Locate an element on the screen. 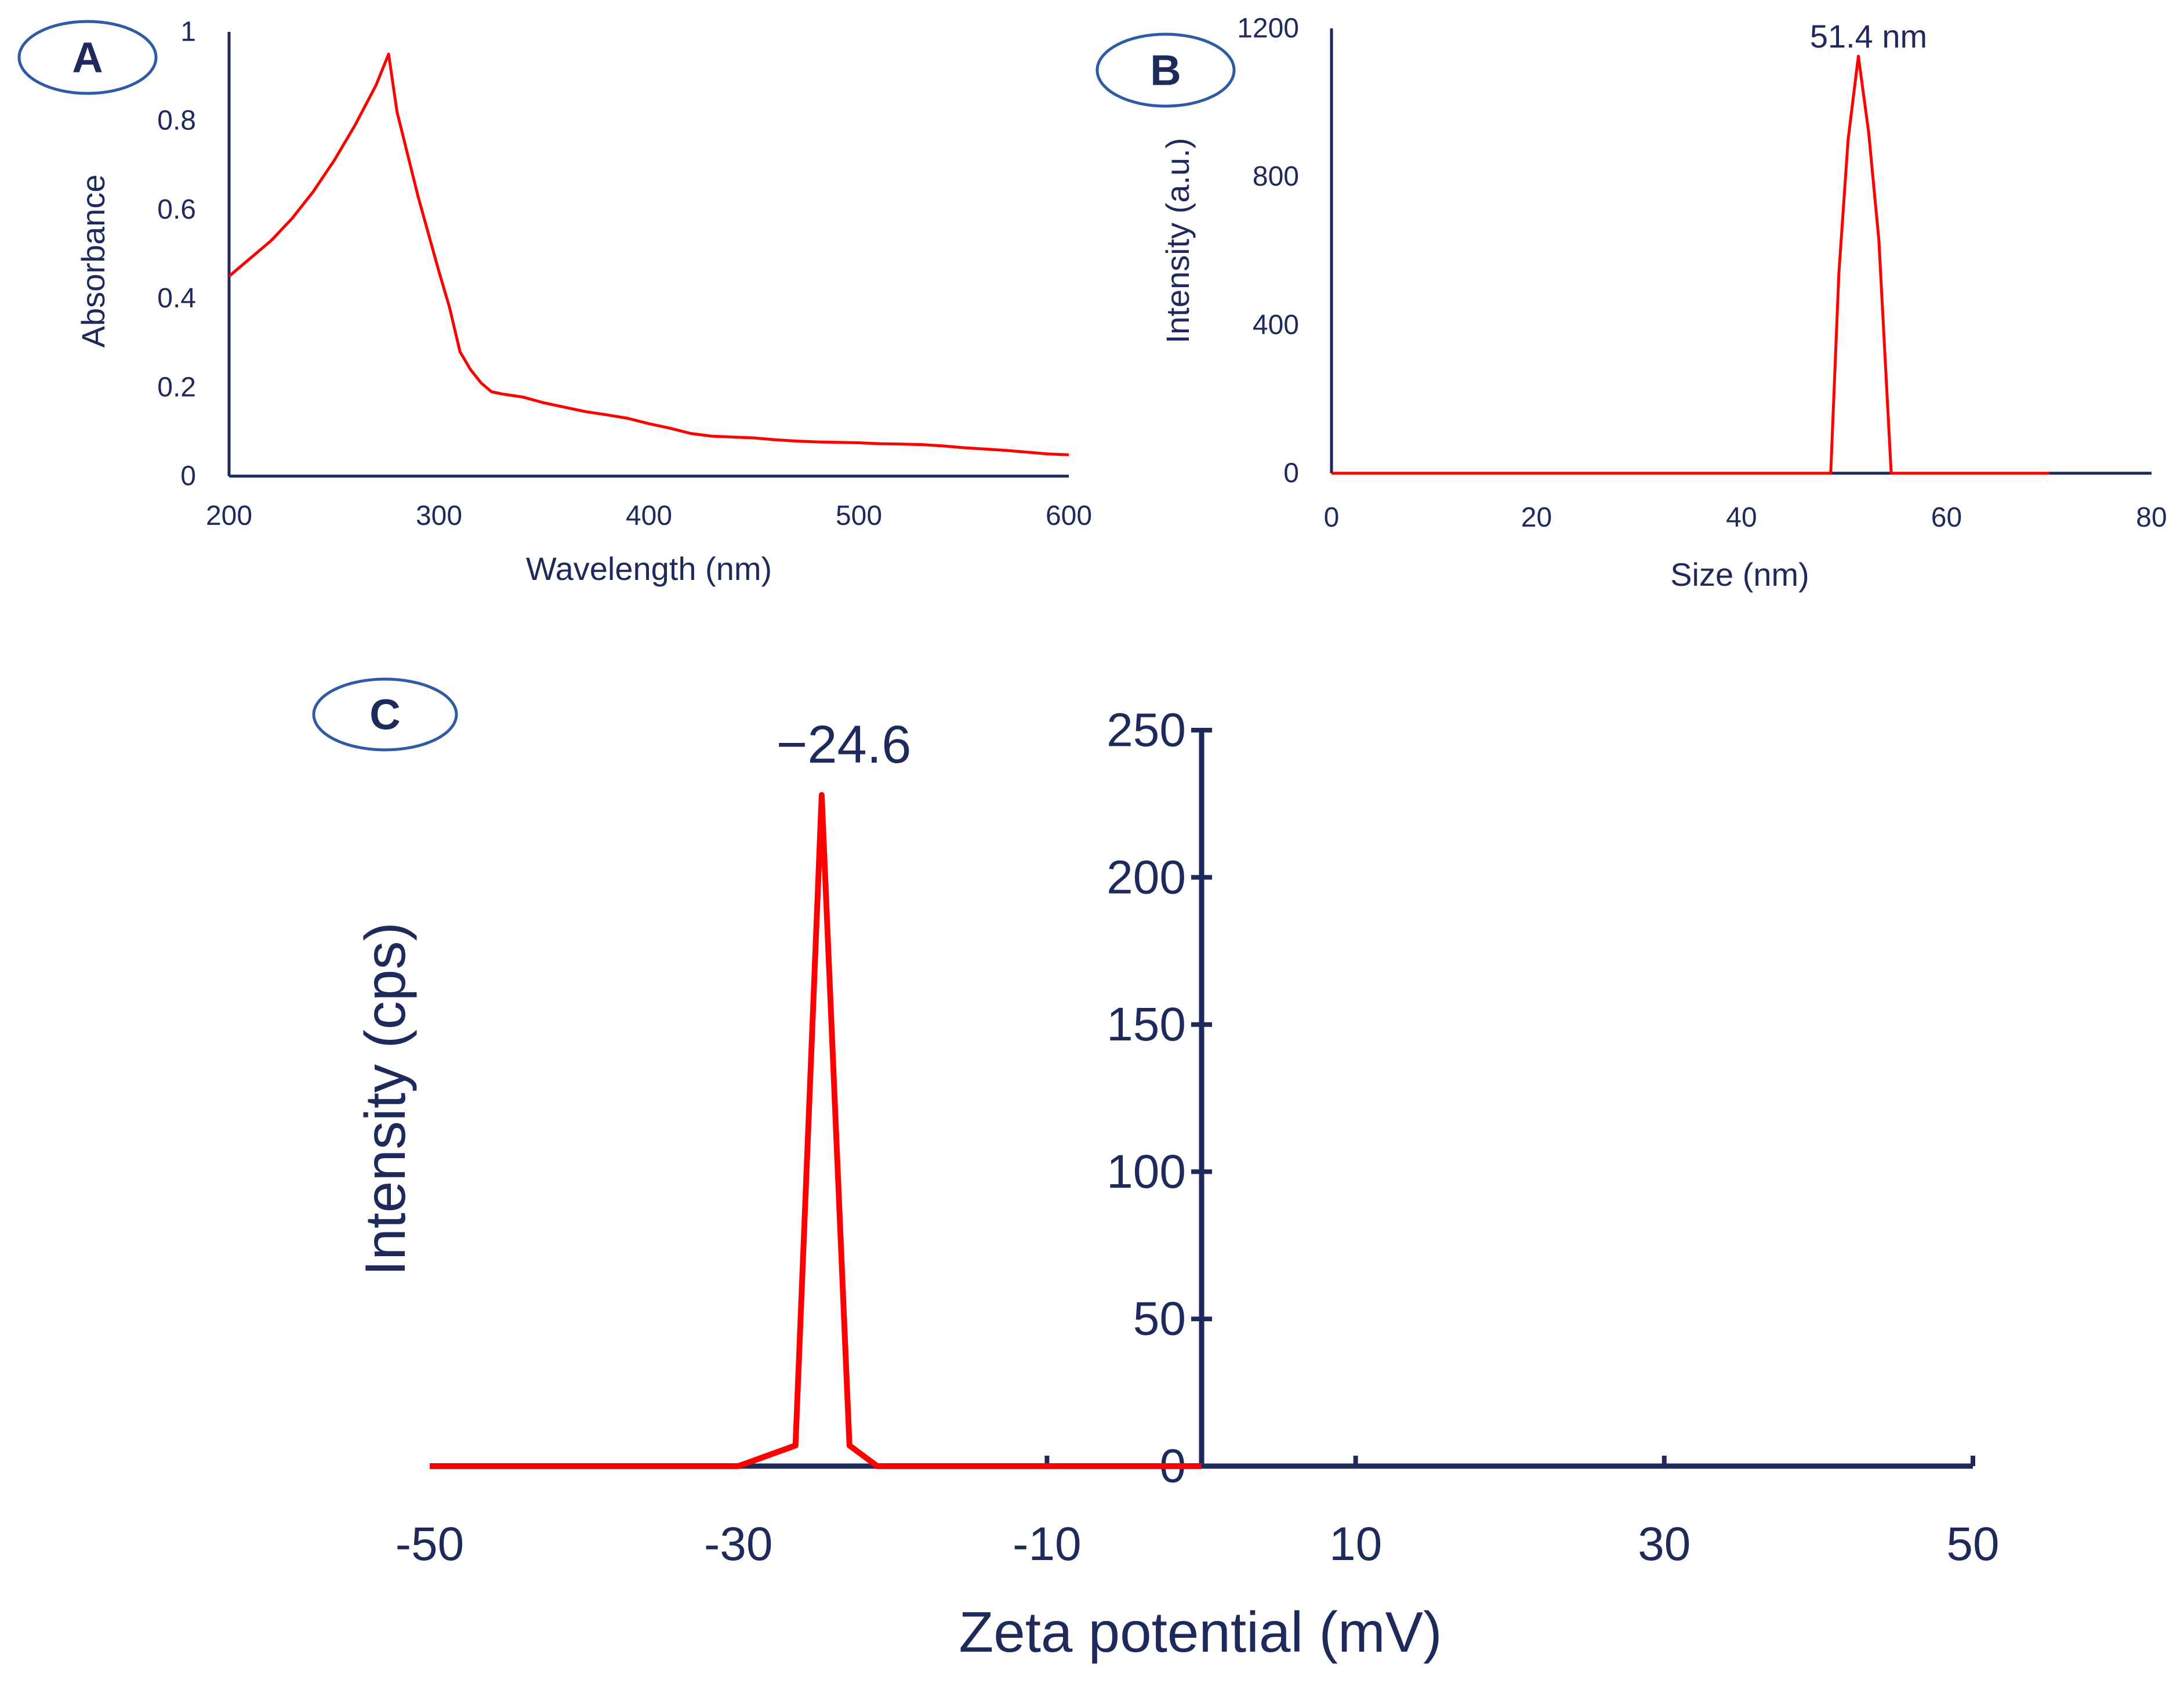 The width and height of the screenshot is (2184, 1683). panel-b-y-tick-label: 400 is located at coordinates (1276, 325).